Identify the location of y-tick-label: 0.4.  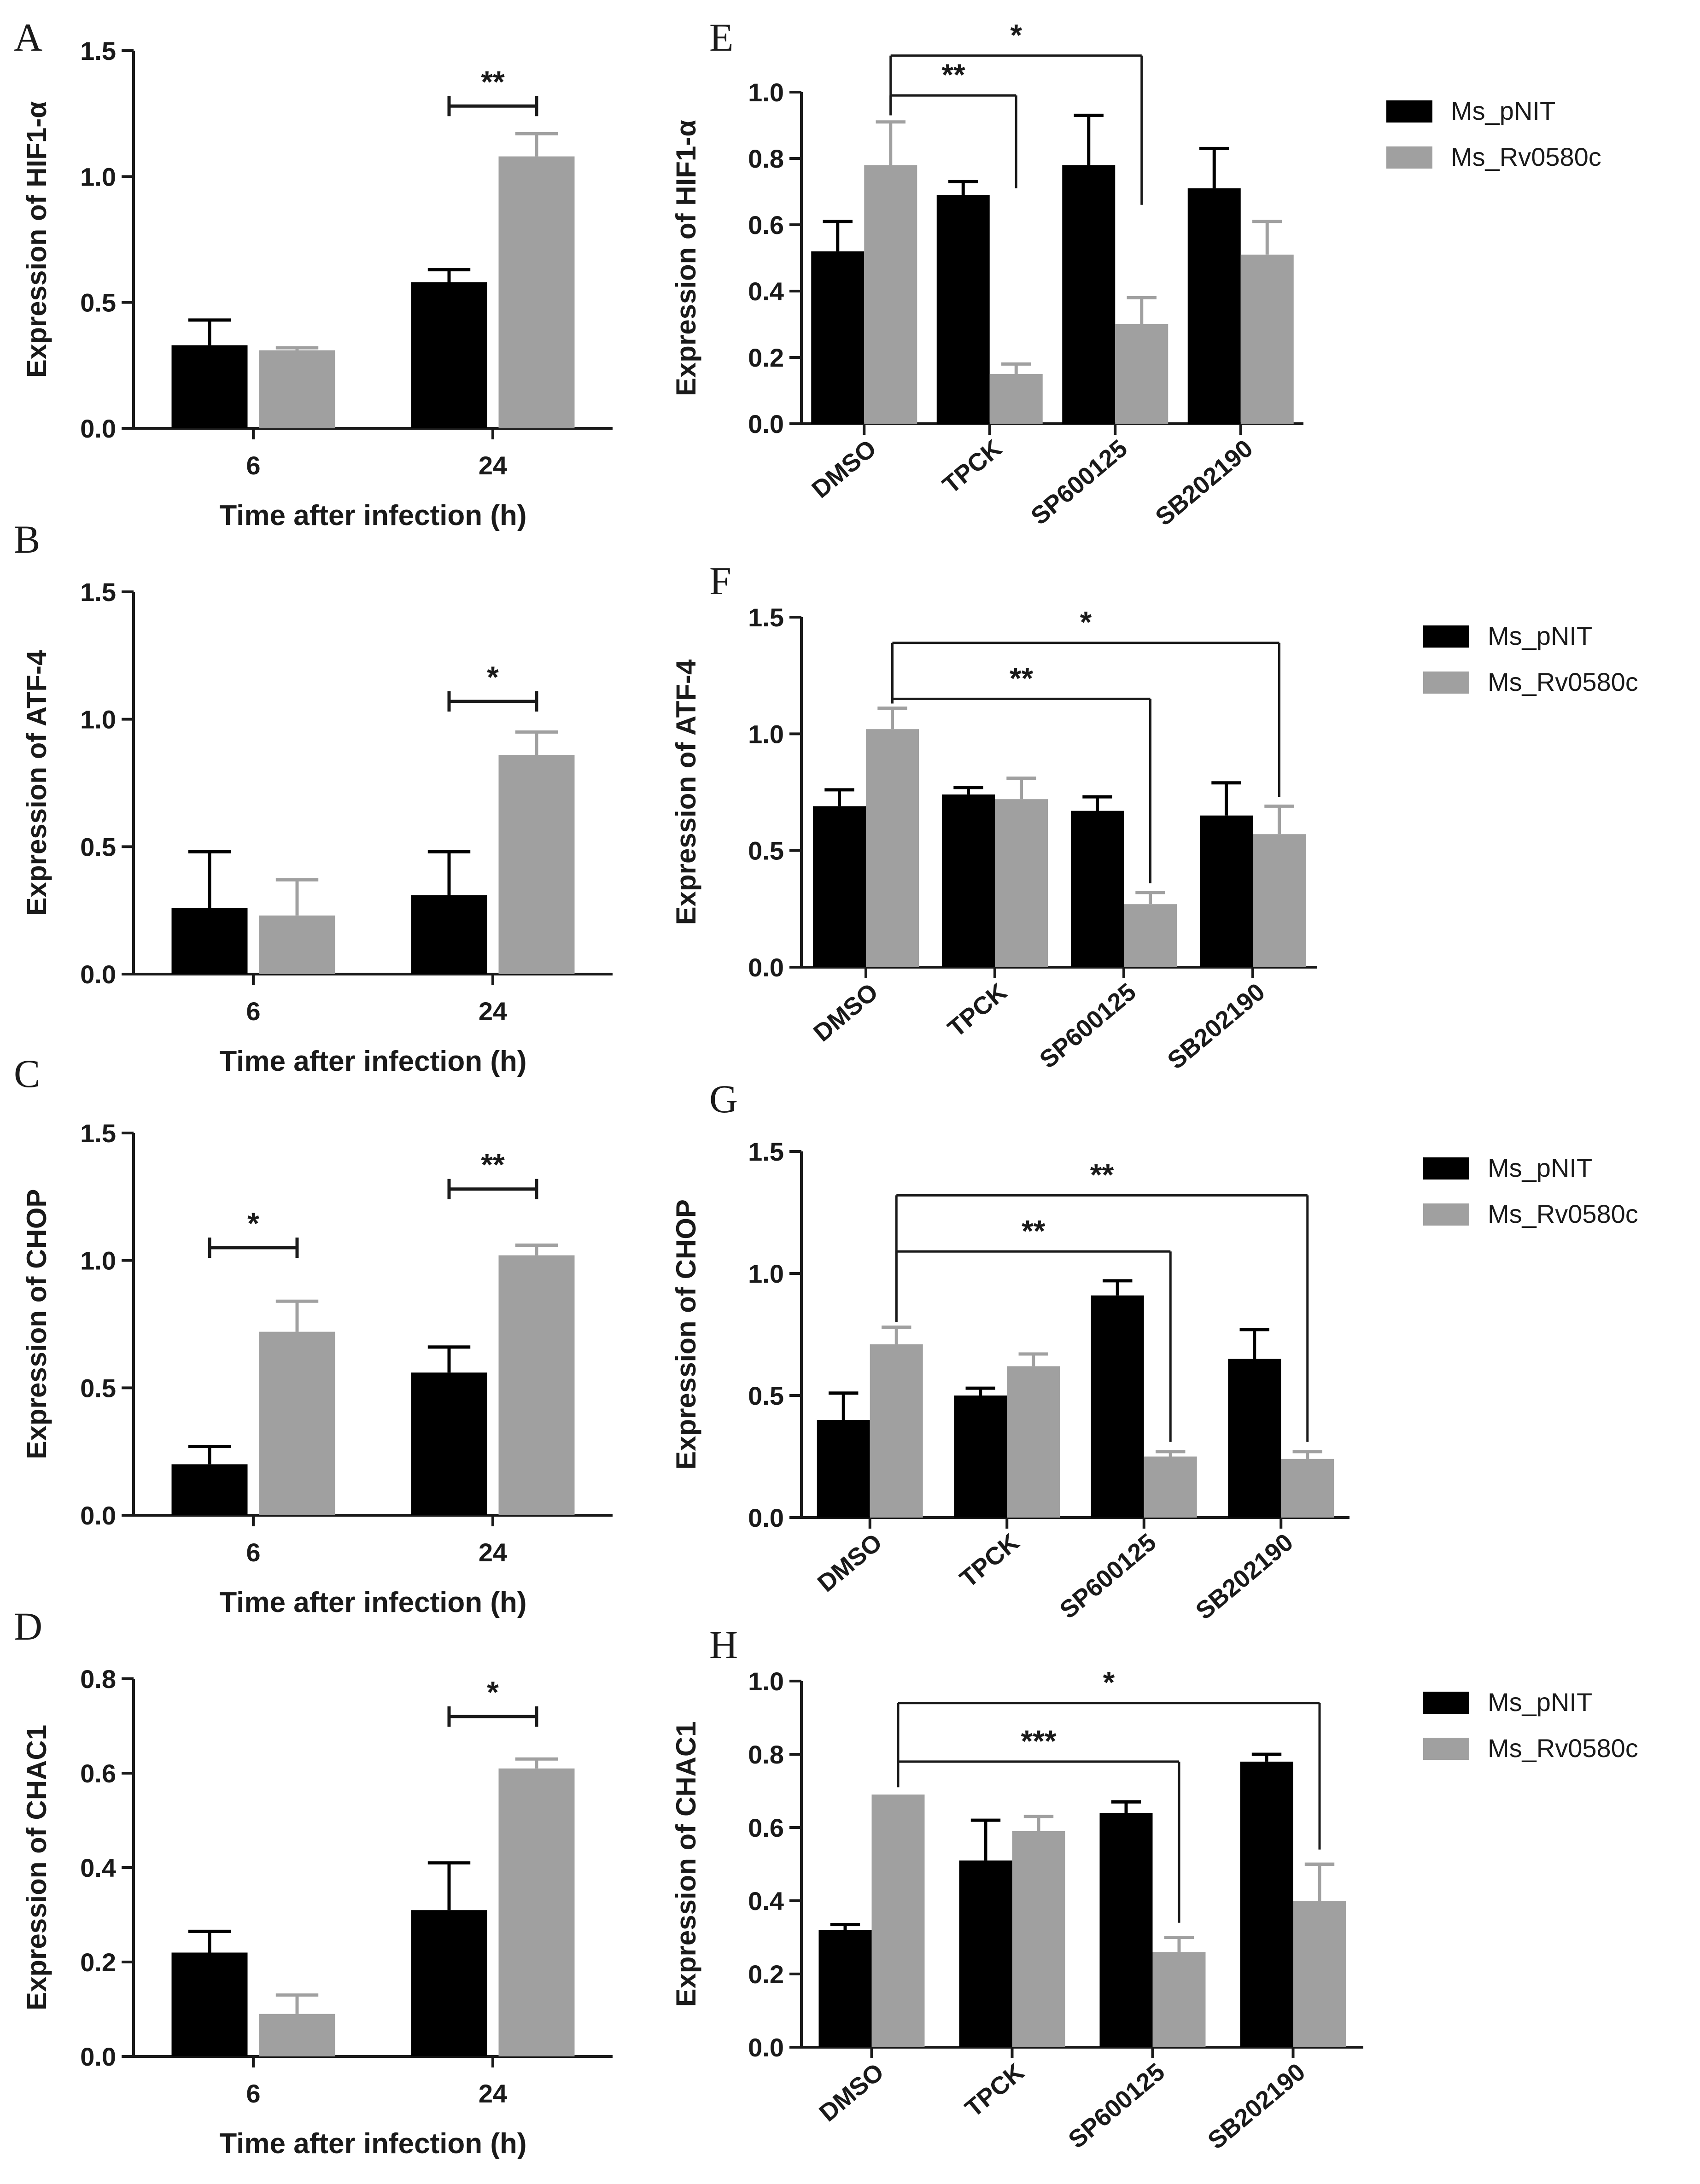
(766, 1900).